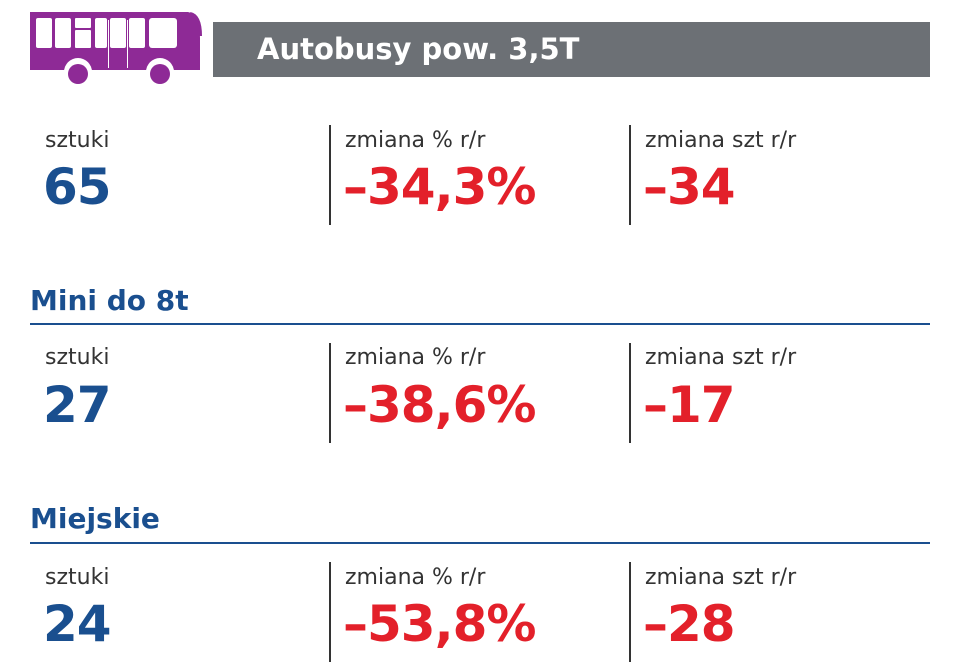  What do you see at coordinates (109, 300) in the screenshot?
I see `section-title: Mini do 8t` at bounding box center [109, 300].